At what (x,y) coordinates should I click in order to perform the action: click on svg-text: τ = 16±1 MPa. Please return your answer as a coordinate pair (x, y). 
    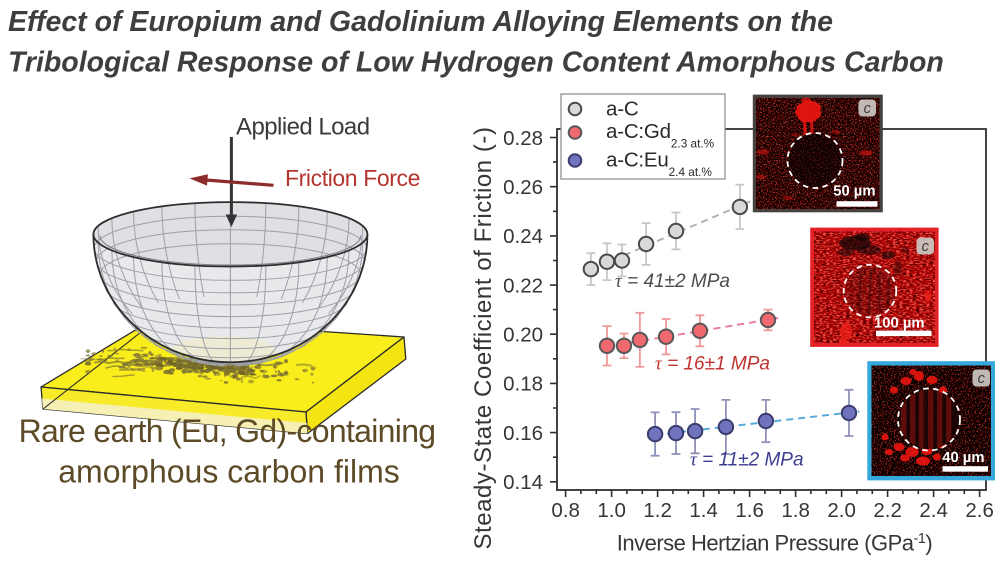
    Looking at the image, I should click on (712, 364).